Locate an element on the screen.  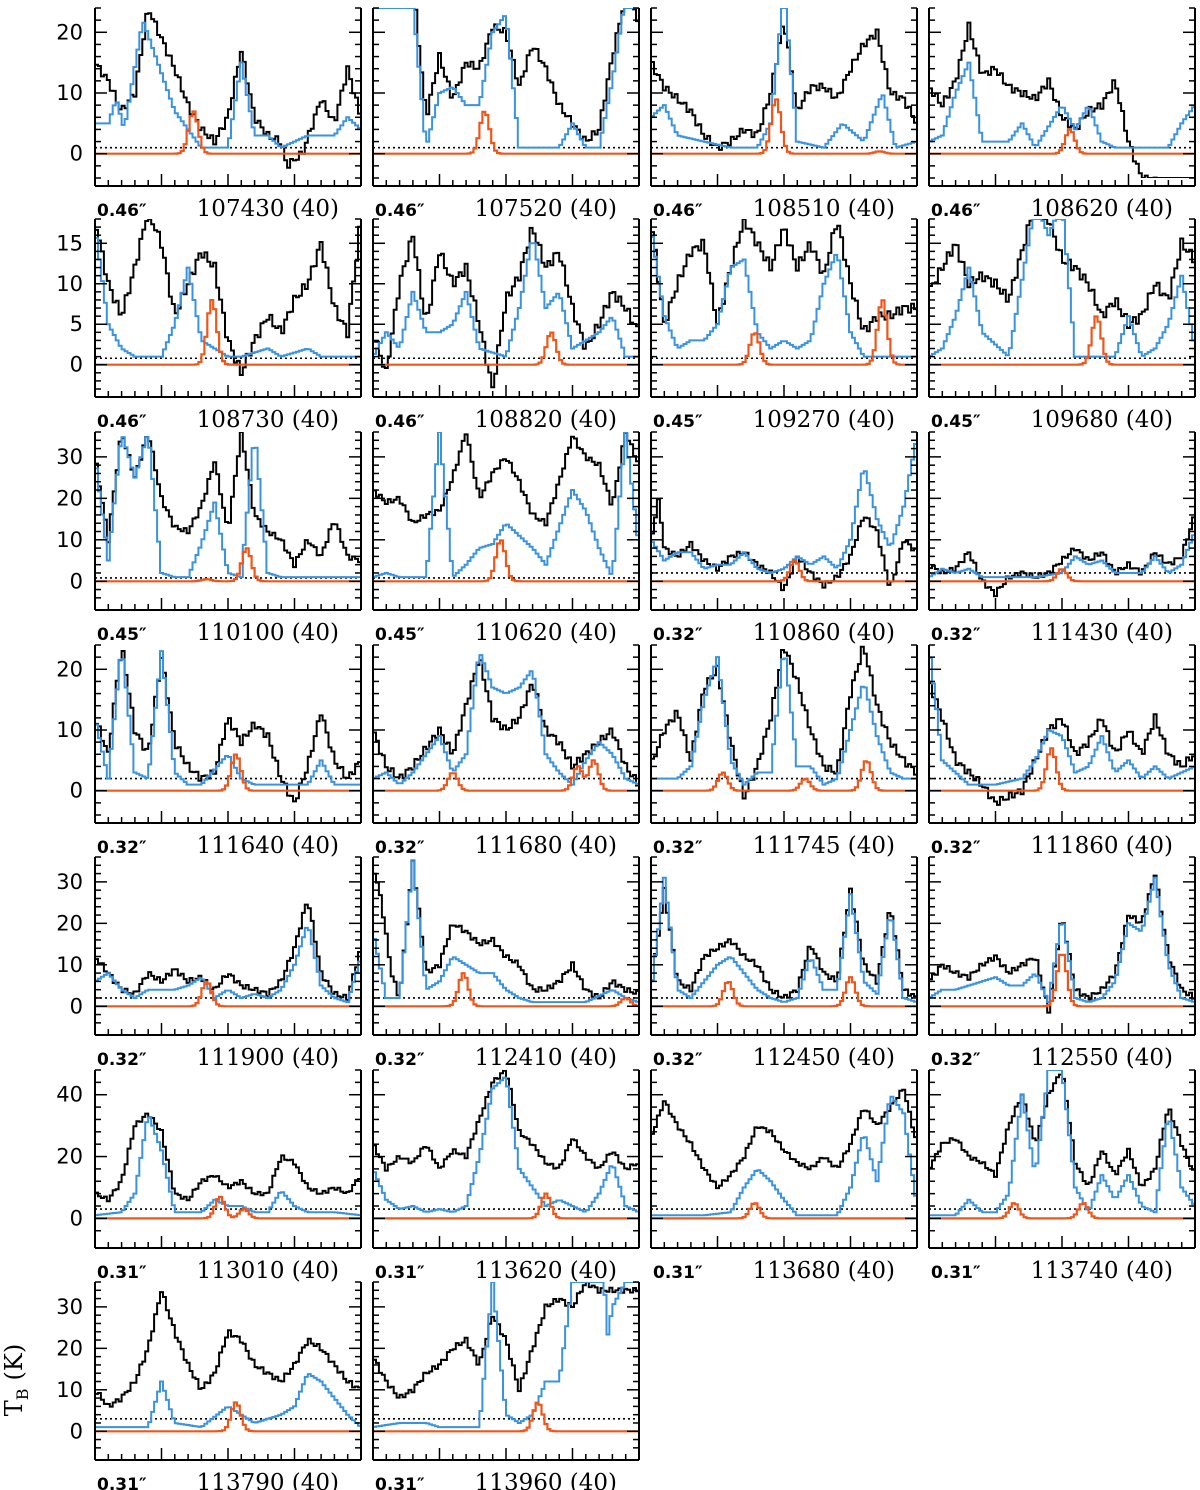
spectrum-panel-110620: 0.45″ 110620 (40) is located at coordinates (506, 538).